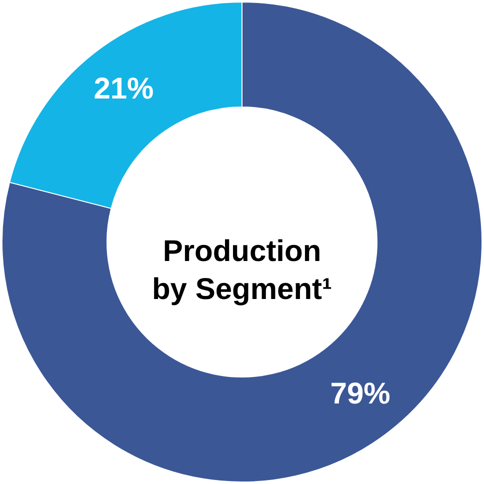 The height and width of the screenshot is (484, 484). I want to click on text: Production by Segment¹, so click(242, 270).